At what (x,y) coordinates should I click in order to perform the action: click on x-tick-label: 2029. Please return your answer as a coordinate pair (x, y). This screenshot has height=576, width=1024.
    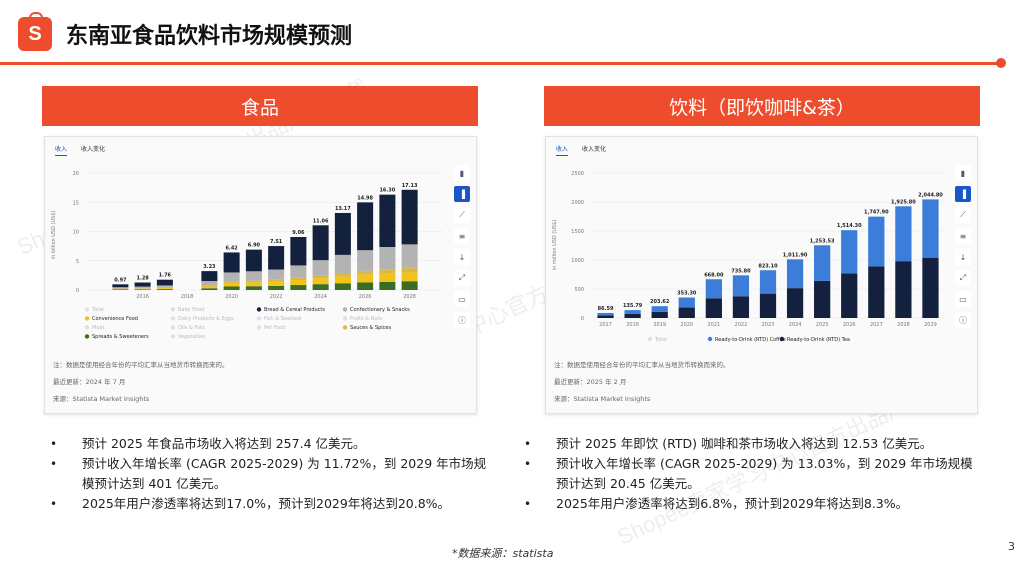
    Looking at the image, I should click on (930, 325).